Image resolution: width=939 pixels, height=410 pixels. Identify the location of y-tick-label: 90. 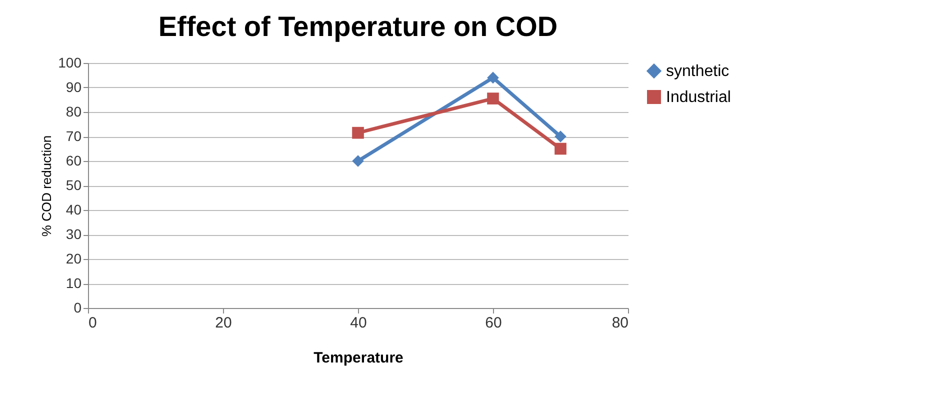
(74, 87).